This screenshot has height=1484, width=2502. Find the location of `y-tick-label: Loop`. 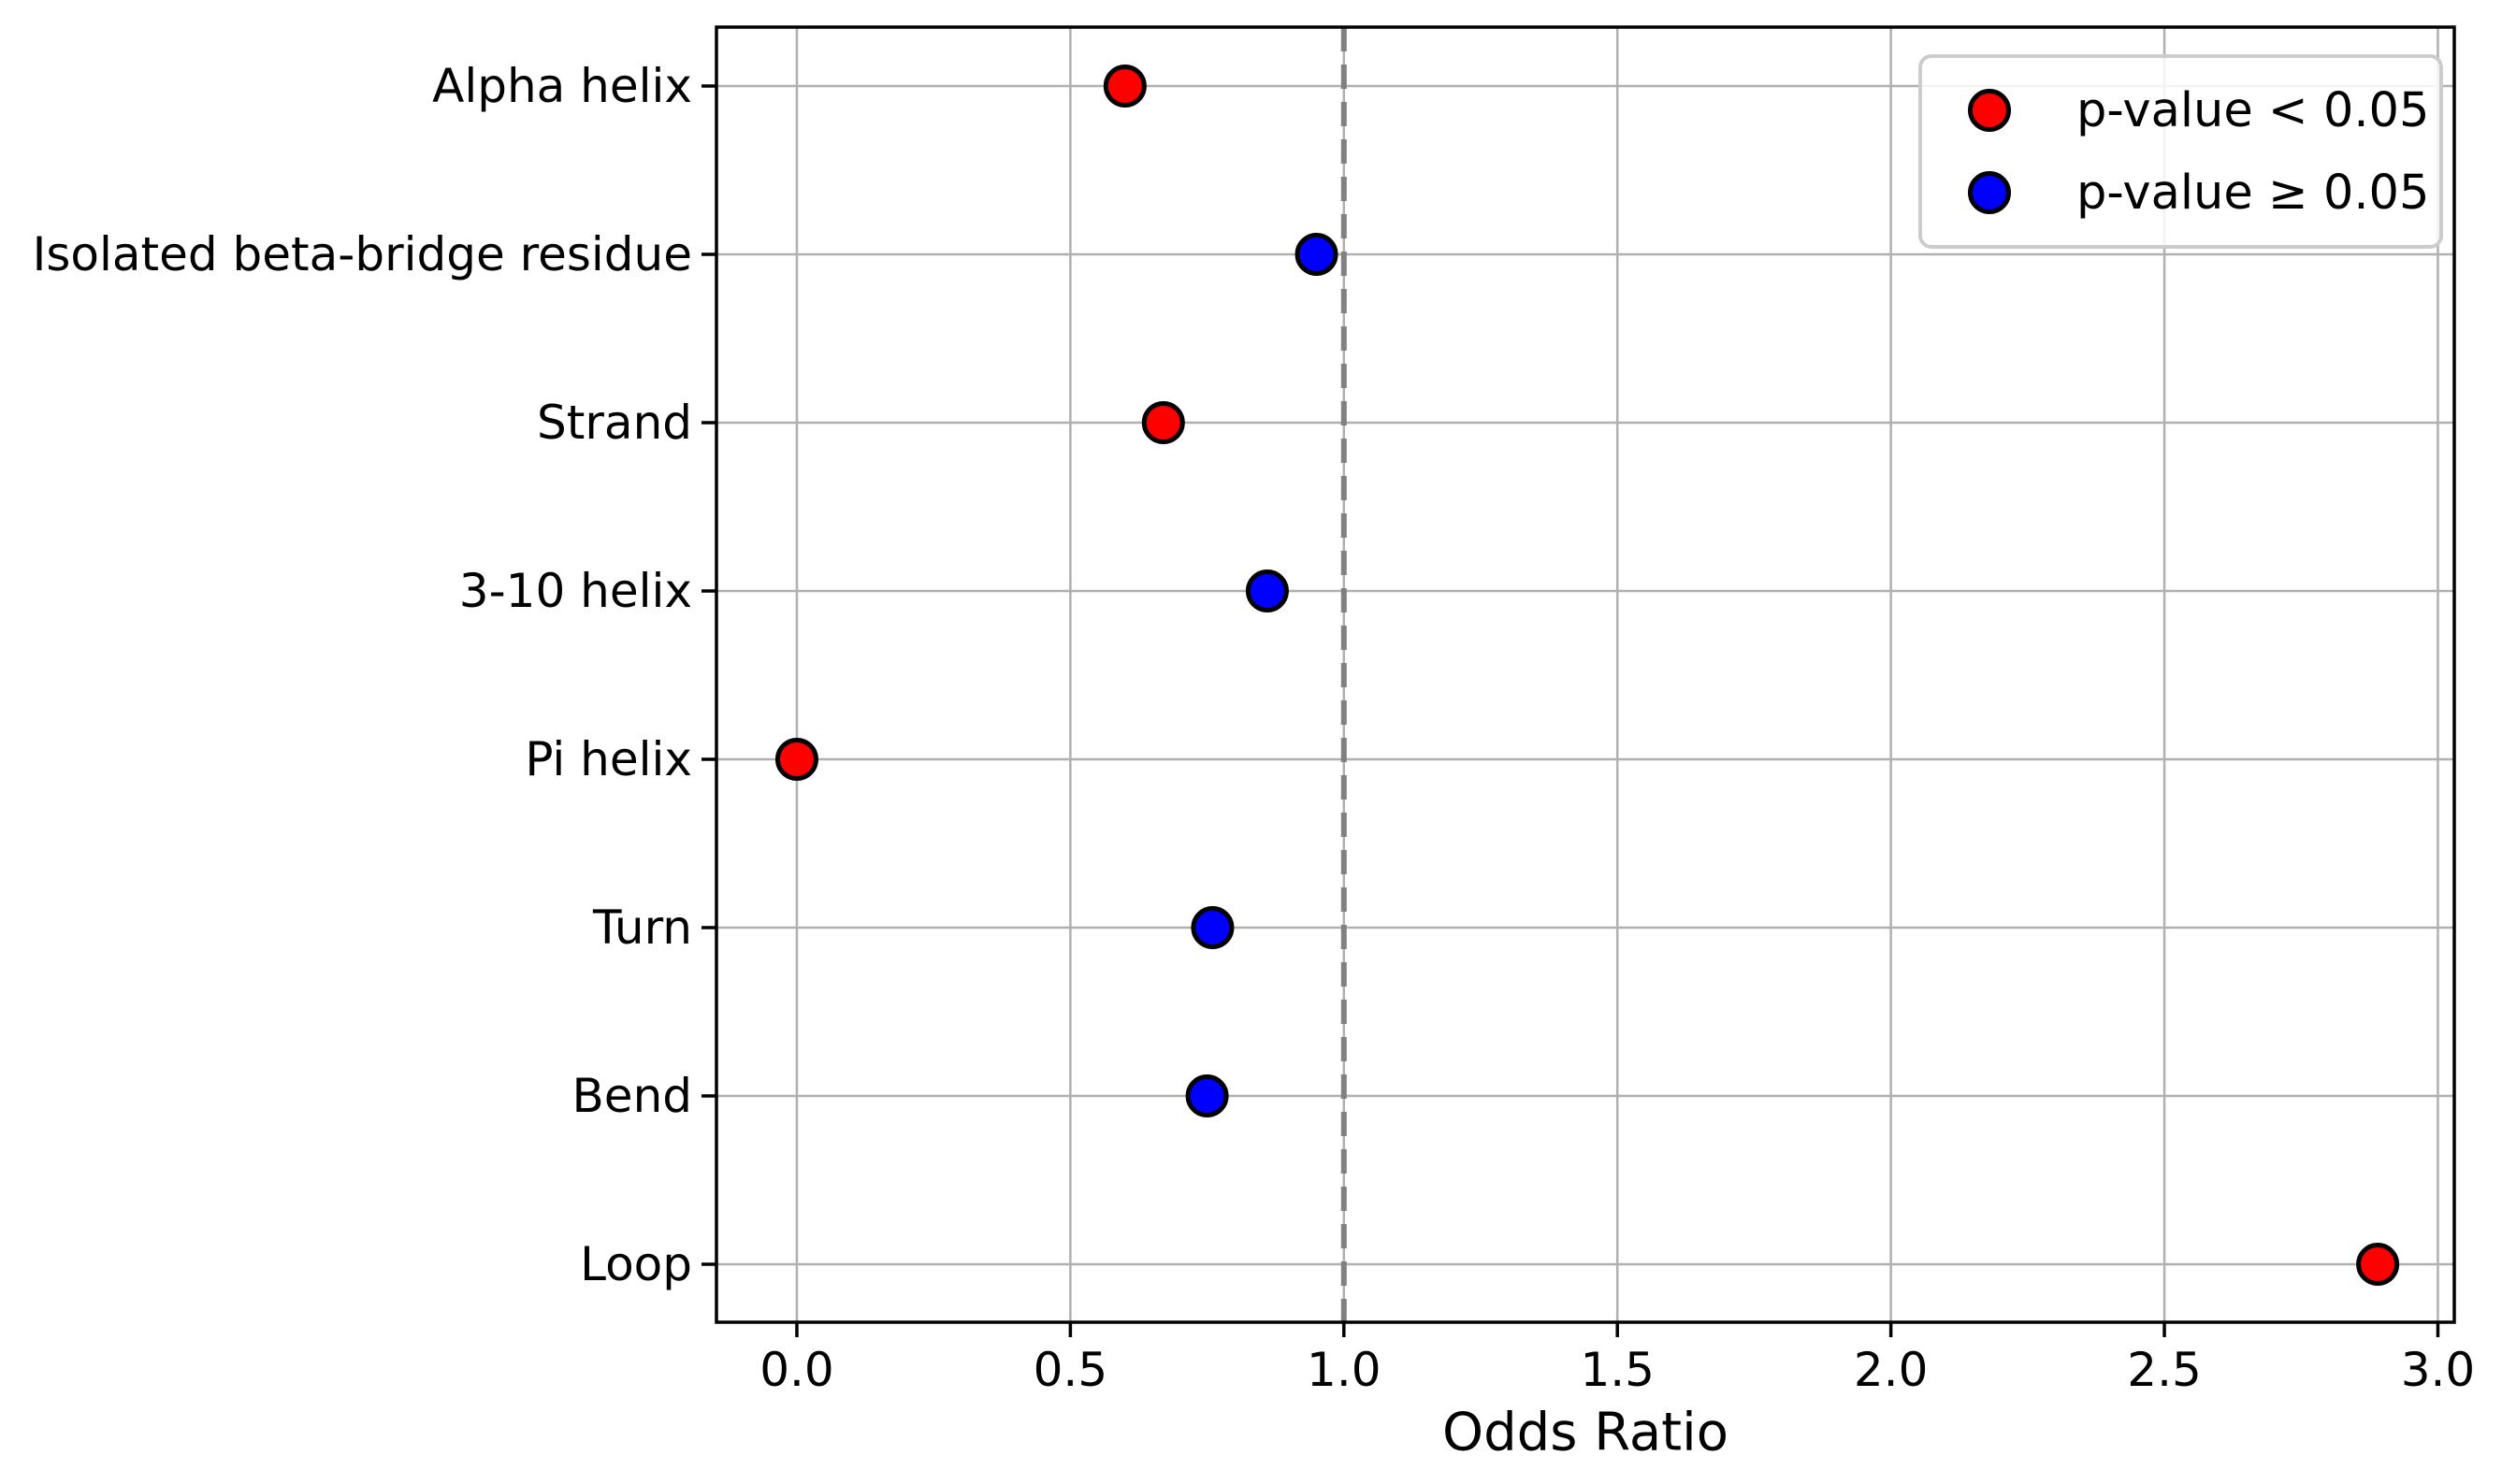

y-tick-label: Loop is located at coordinates (636, 1264).